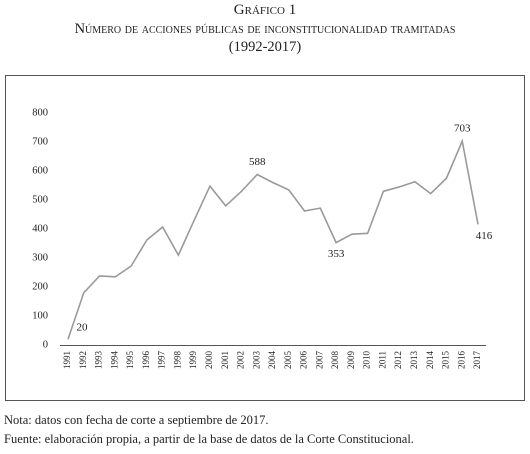 The height and width of the screenshot is (454, 530). I want to click on x-tick-label: 2003, so click(256, 360).